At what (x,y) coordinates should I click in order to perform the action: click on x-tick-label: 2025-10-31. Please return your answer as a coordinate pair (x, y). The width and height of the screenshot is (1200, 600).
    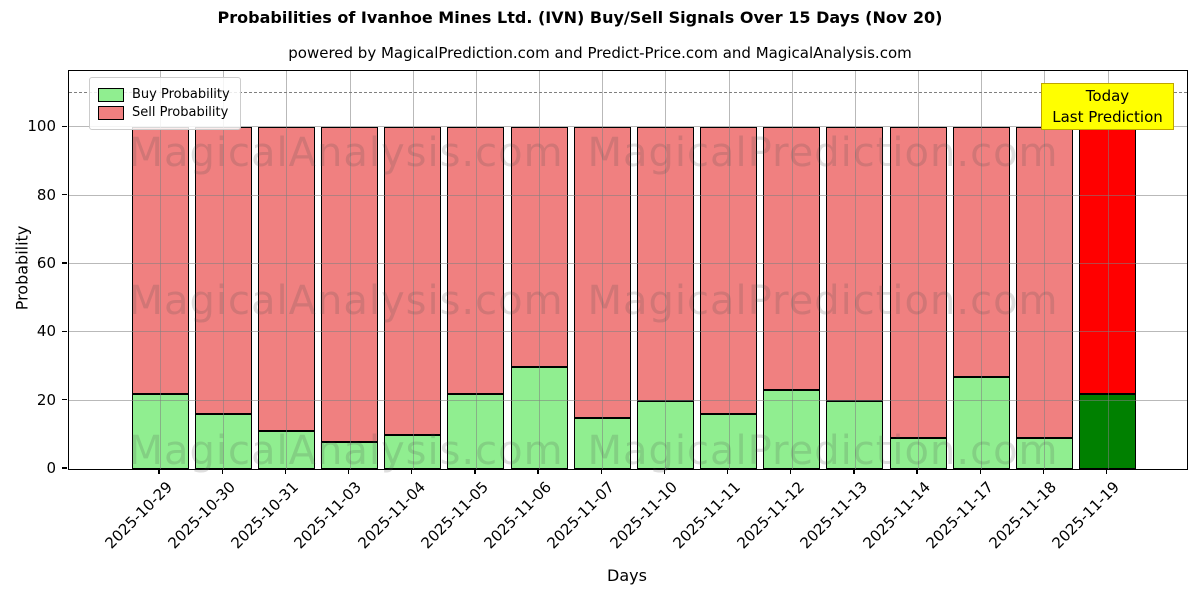
    Looking at the image, I should click on (265, 515).